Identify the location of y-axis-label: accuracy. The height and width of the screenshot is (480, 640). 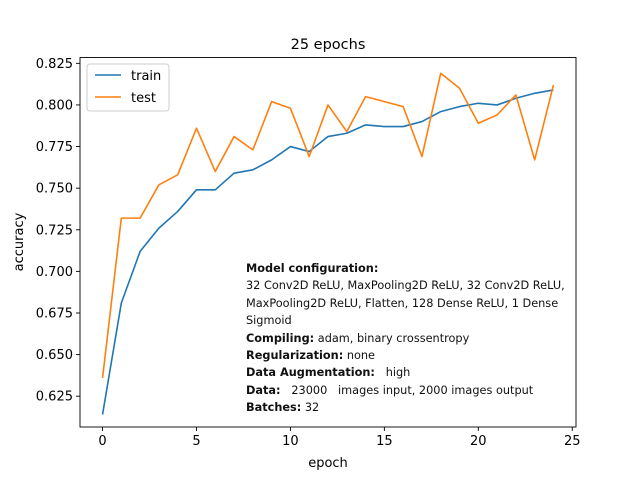
(19, 241).